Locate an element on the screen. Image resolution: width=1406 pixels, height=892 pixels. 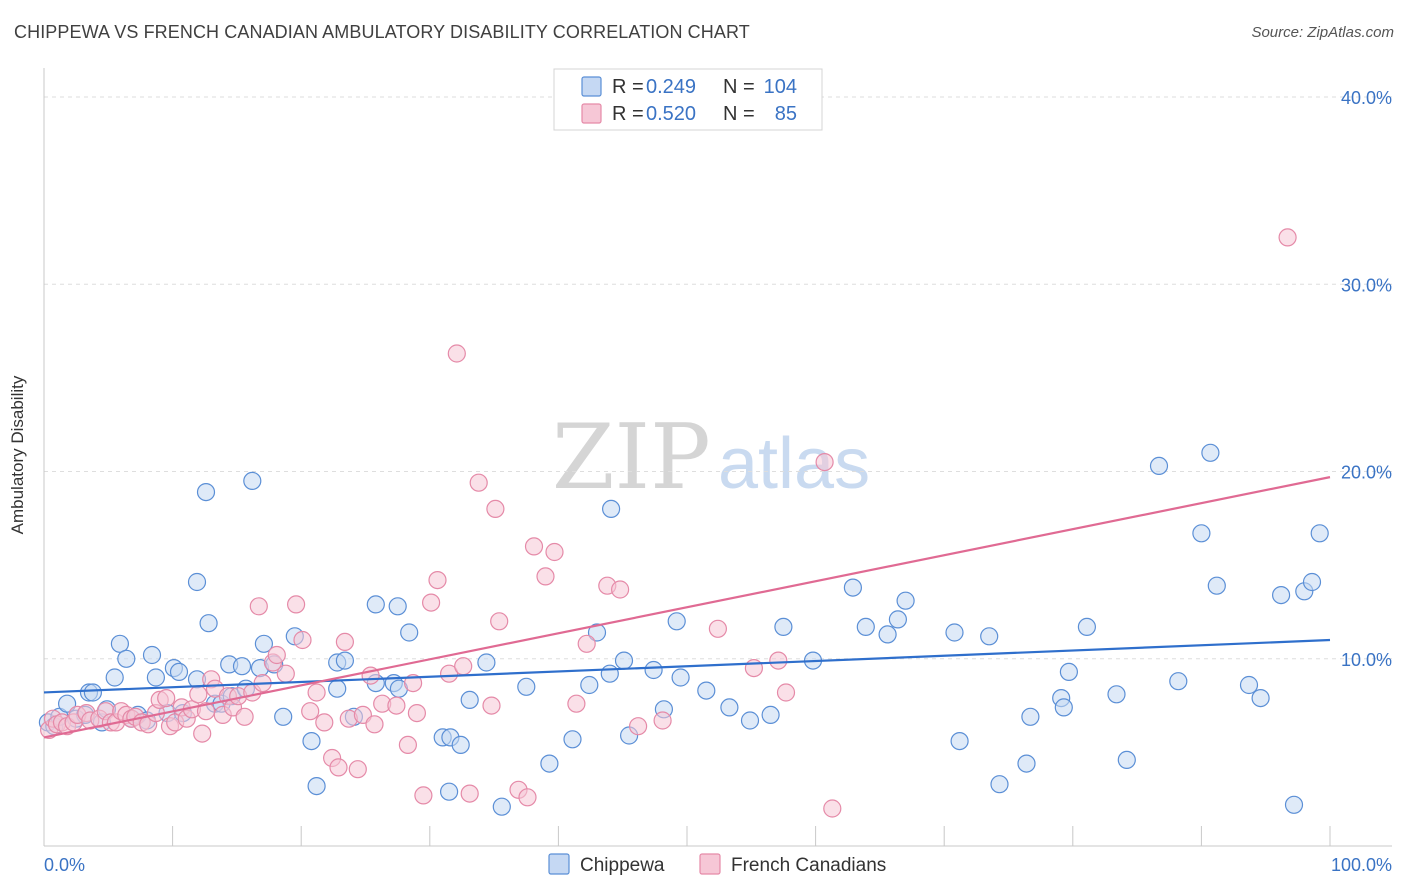
legend-r-value: 0.520 is located at coordinates (671, 114).